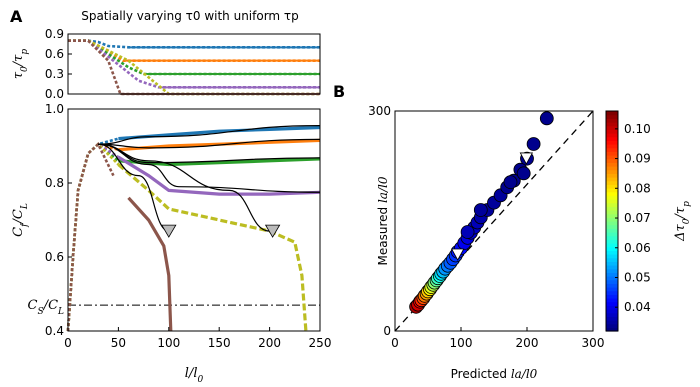  I want to click on ytick-label: 0.3, so click(54, 74).